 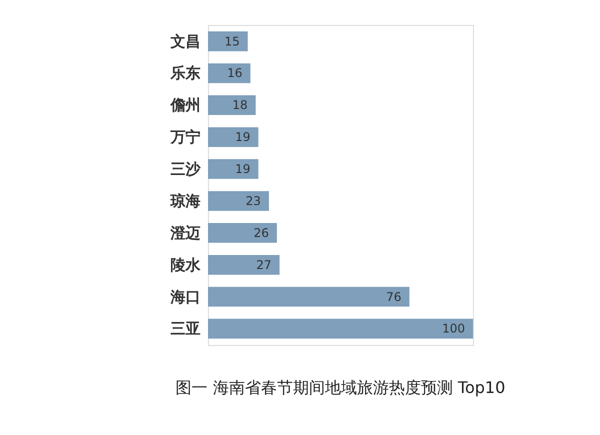 What do you see at coordinates (185, 41) in the screenshot?
I see `y-tick-label: 文昌` at bounding box center [185, 41].